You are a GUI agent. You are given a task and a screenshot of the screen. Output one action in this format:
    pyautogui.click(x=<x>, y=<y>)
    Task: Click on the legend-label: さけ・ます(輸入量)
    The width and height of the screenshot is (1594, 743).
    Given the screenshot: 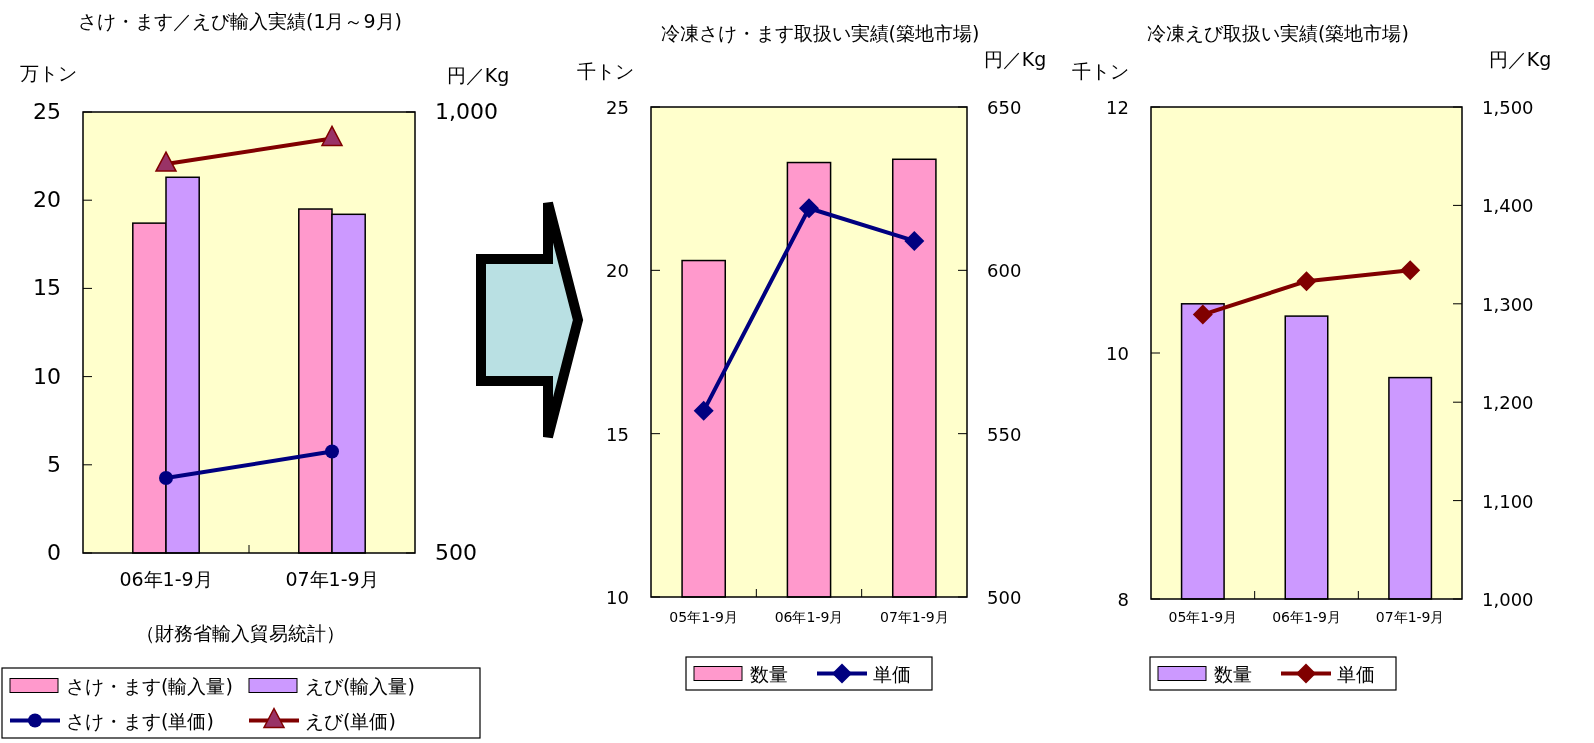 What is the action you would take?
    pyautogui.click(x=149, y=685)
    